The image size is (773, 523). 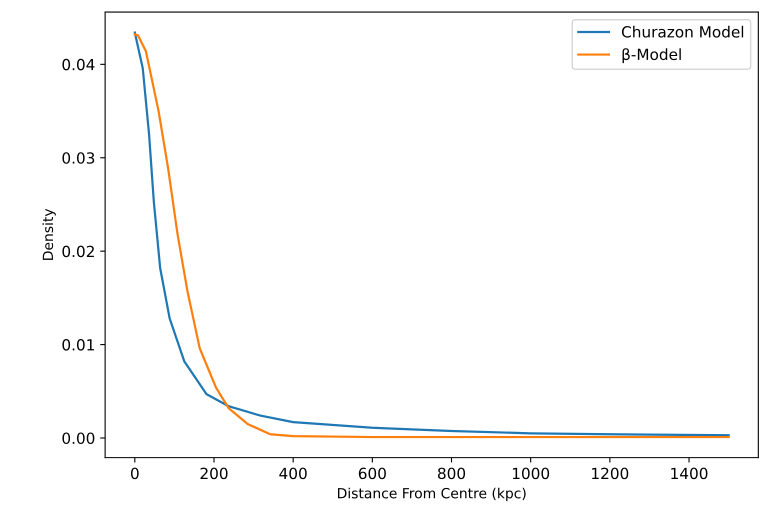 I want to click on x-tick-label: 1400, so click(x=689, y=474).